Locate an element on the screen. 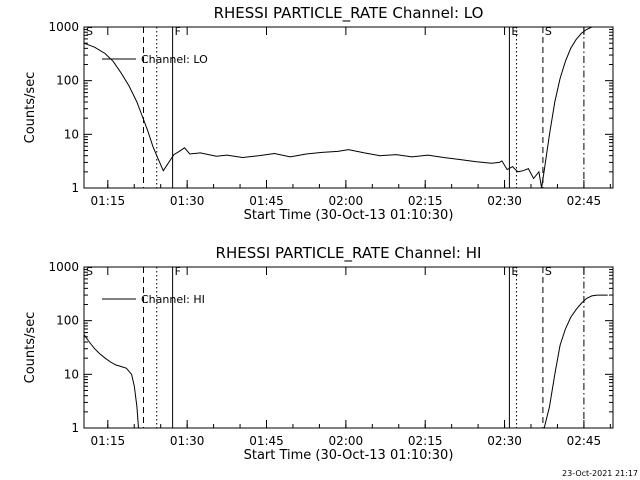 The height and width of the screenshot is (480, 640). legend-label: Channel: LO is located at coordinates (174, 59).